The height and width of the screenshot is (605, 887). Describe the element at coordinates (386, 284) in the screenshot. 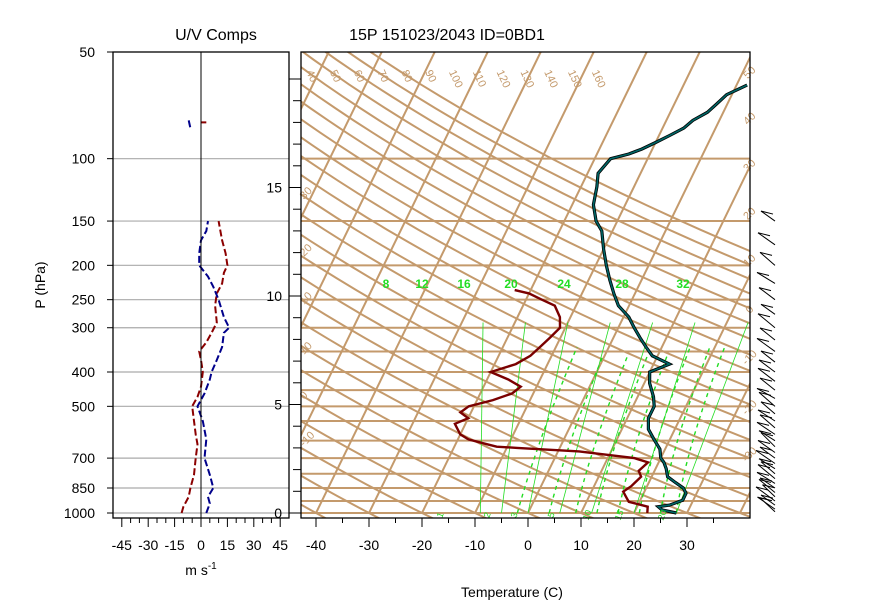

I see `mixing-ratio-label: 8` at that location.